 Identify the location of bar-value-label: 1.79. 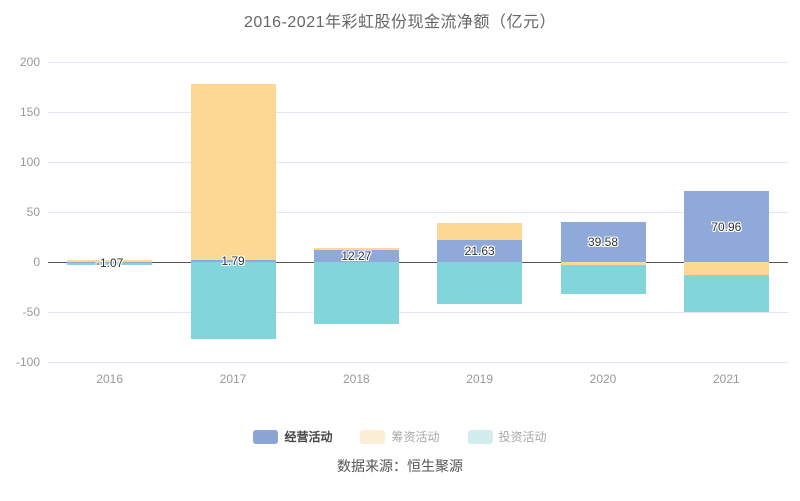
(233, 261).